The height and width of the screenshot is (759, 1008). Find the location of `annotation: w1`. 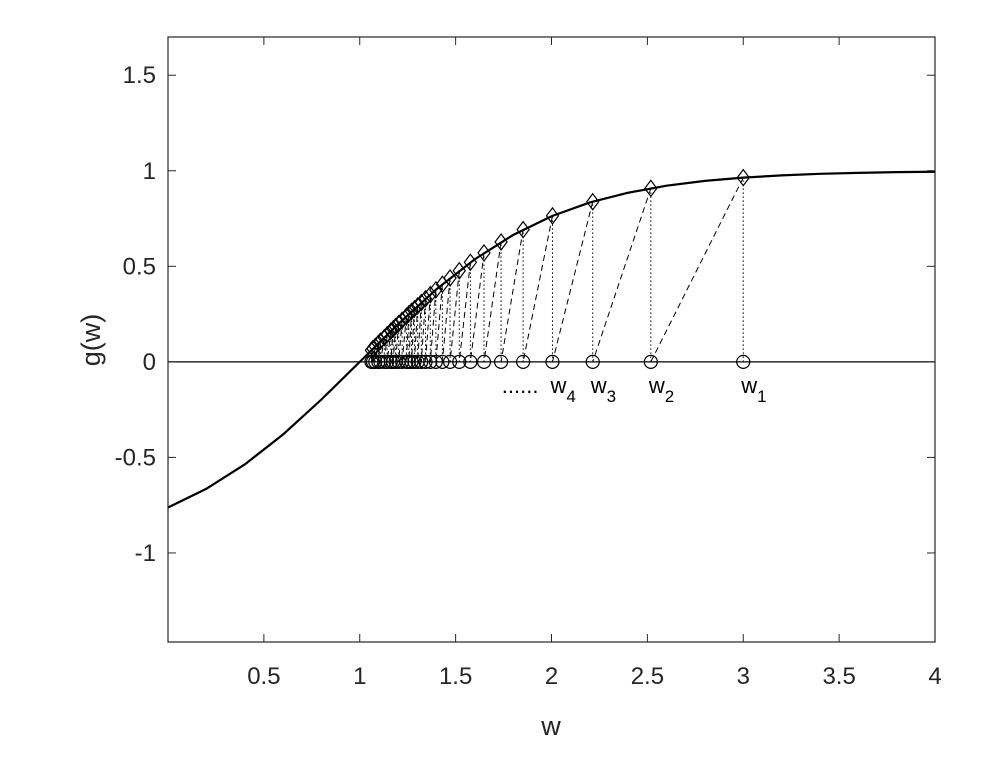

annotation: w1 is located at coordinates (753, 389).